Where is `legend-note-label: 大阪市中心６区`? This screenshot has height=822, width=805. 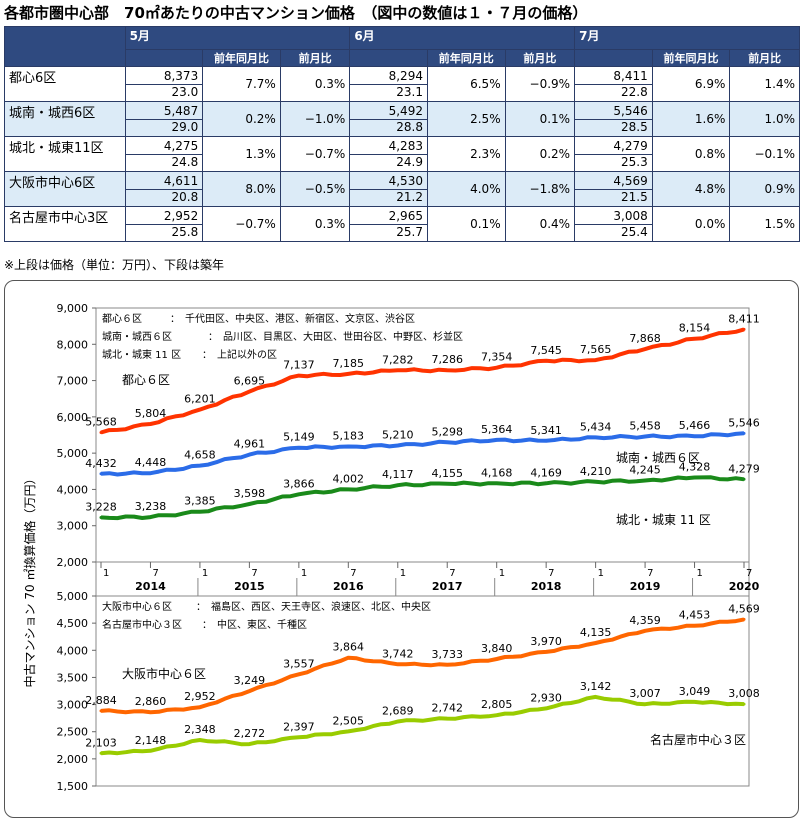 legend-note-label: 大阪市中心６区 is located at coordinates (137, 606).